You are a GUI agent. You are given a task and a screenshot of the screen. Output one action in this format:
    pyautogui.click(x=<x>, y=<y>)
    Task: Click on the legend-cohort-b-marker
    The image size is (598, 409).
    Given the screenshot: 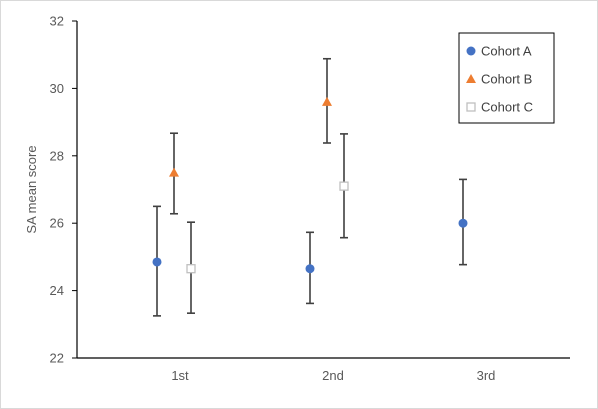 What is the action you would take?
    pyautogui.click(x=471, y=78)
    